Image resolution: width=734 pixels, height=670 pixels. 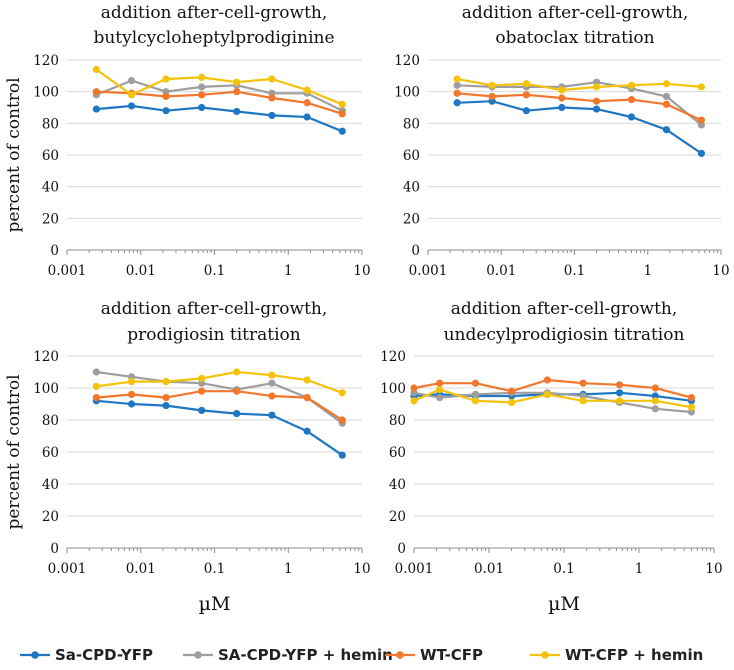 I want to click on legend-label-wt-cfp-hemin: WT-CFP + hemin, so click(x=634, y=655).